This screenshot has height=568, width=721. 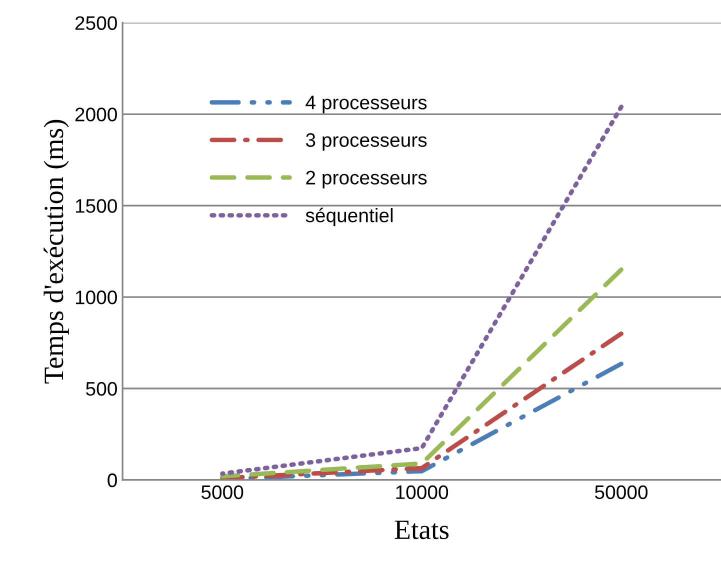 I want to click on legend-label: 2 processeurs, so click(x=366, y=179).